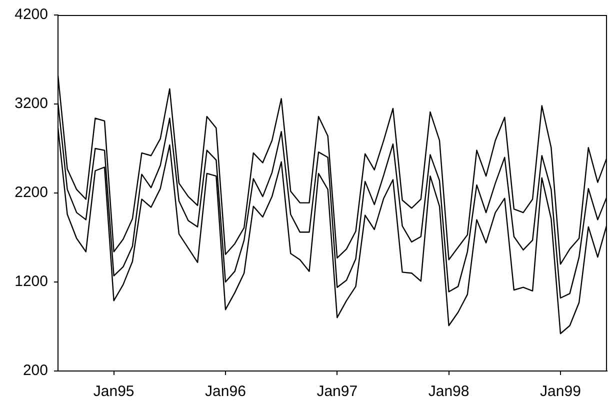 This screenshot has width=608, height=413. Describe the element at coordinates (31, 103) in the screenshot. I see `y-tick-label: 3200` at that location.